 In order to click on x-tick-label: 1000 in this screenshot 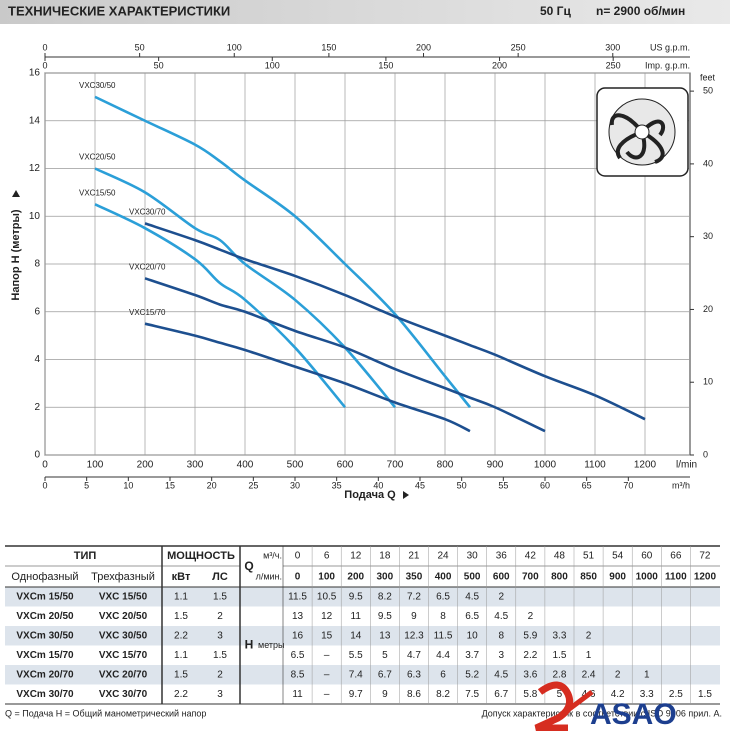, I will do `click(545, 465)`.